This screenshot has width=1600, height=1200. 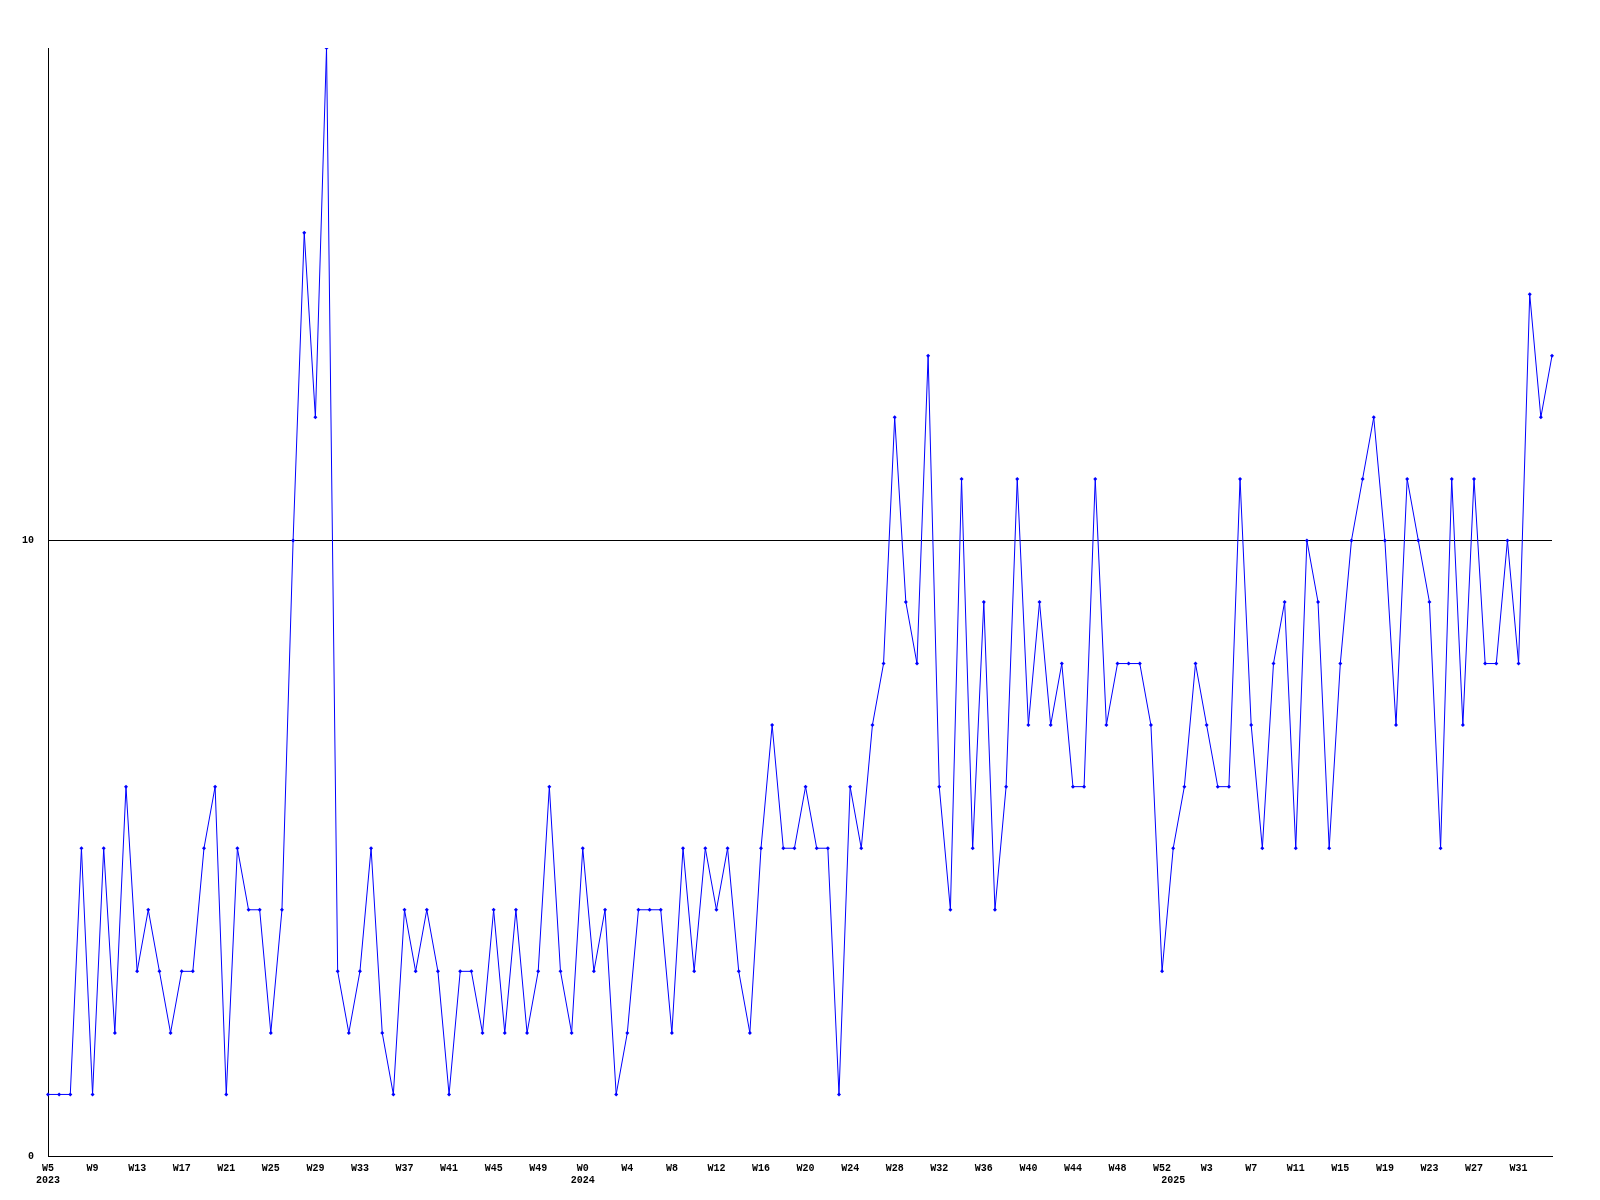 What do you see at coordinates (983, 1168) in the screenshot?
I see `x-tick-label: W36` at bounding box center [983, 1168].